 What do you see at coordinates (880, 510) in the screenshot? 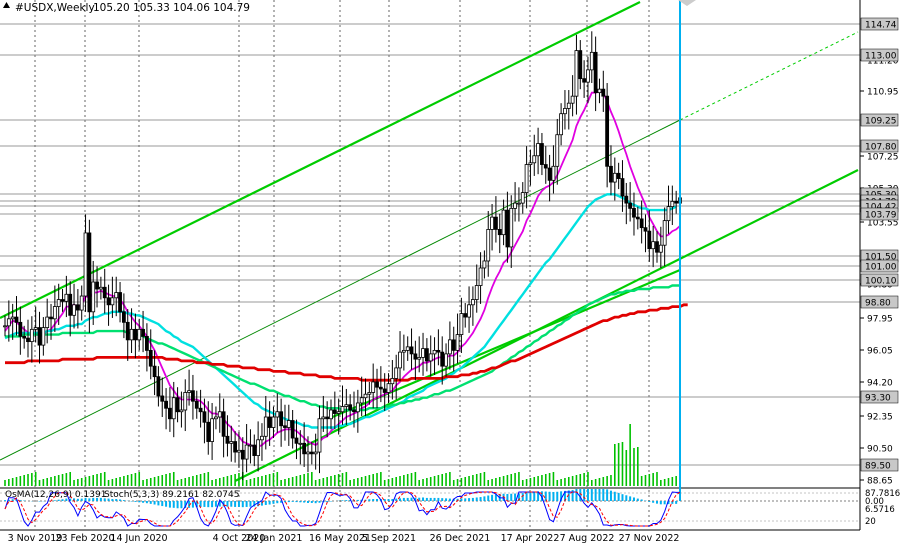
I see `indicator-tick-label: 6.5716` at bounding box center [880, 510].